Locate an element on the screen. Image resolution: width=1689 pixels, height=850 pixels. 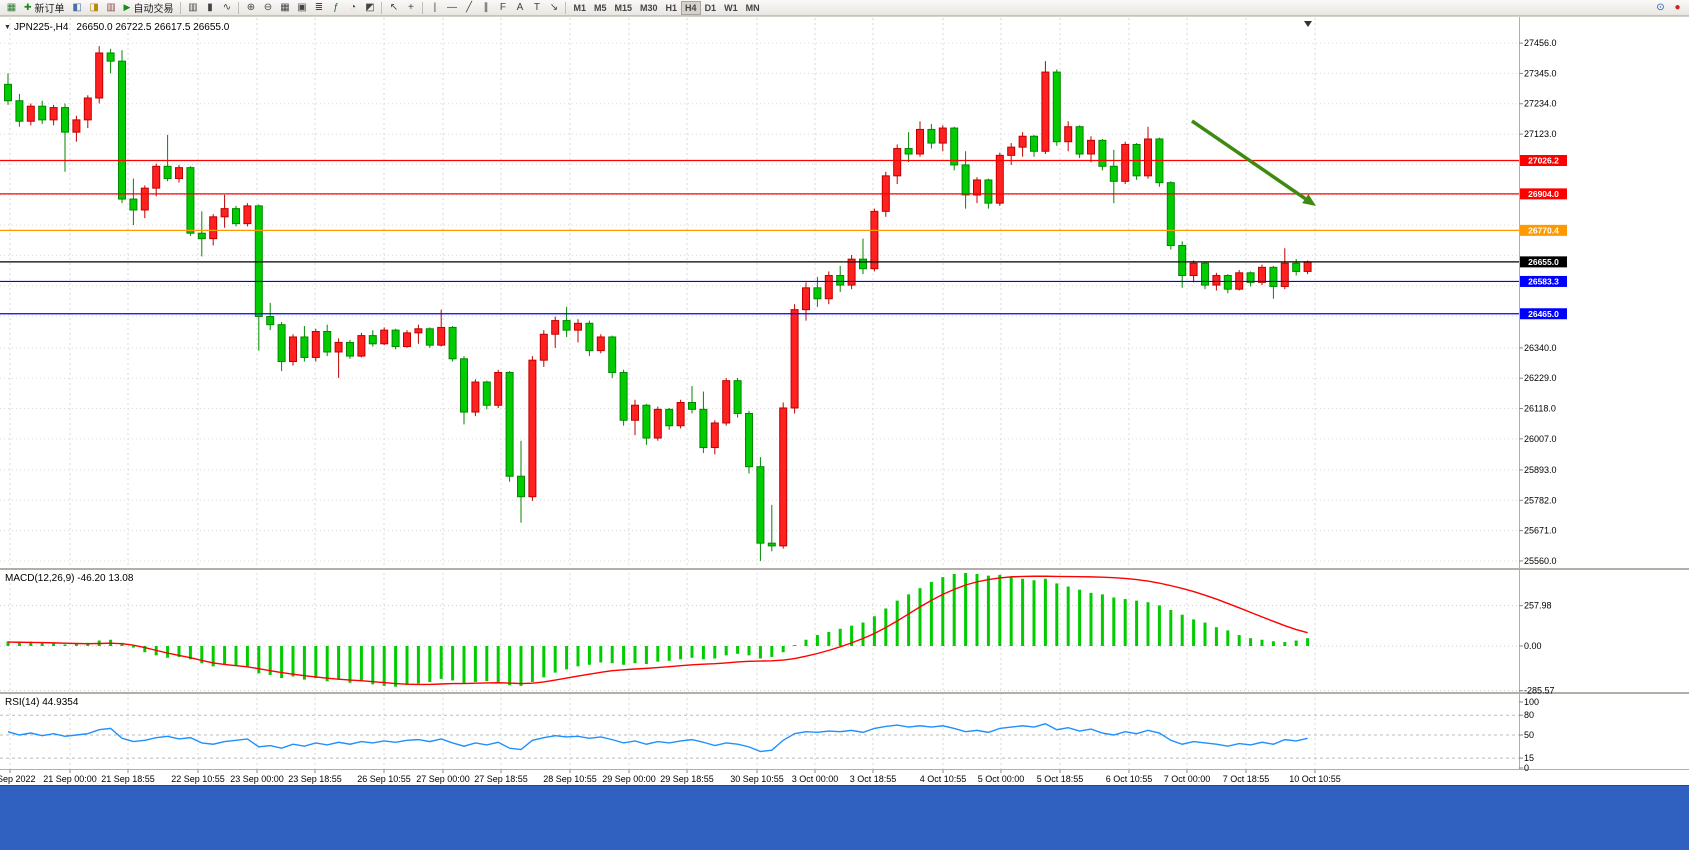
zoom-out-icon: ⊖ is located at coordinates (268, 7).